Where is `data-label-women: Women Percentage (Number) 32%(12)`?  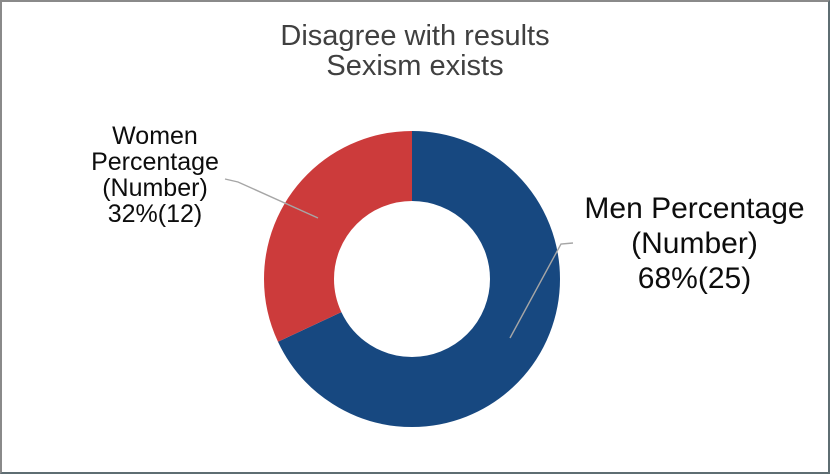 data-label-women: Women Percentage (Number) 32%(12) is located at coordinates (155, 175).